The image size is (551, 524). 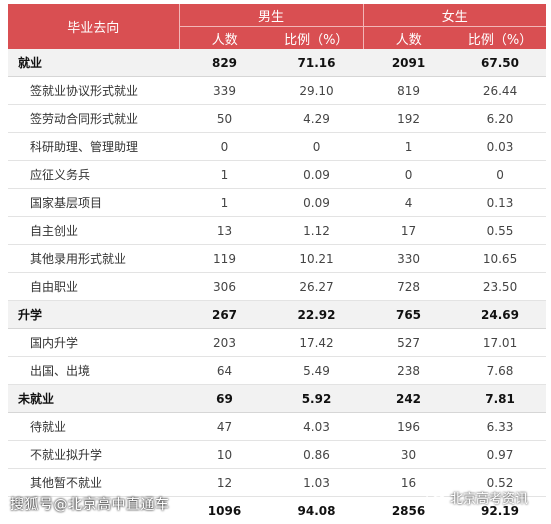 I want to click on female-count-cell: 1, so click(x=408, y=147).